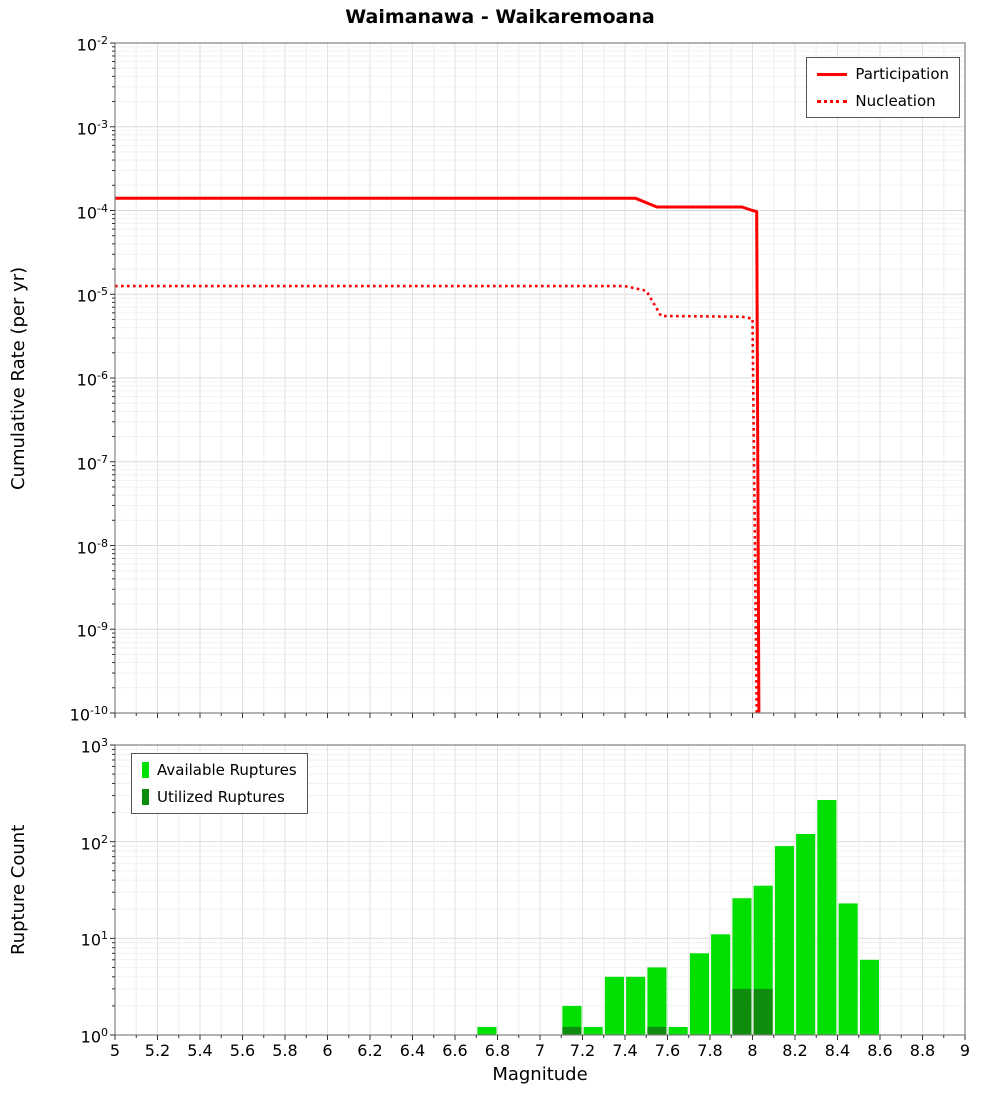 This screenshot has height=1100, width=1000. Describe the element at coordinates (795, 1050) in the screenshot. I see `x-tick-label: 8.2` at that location.